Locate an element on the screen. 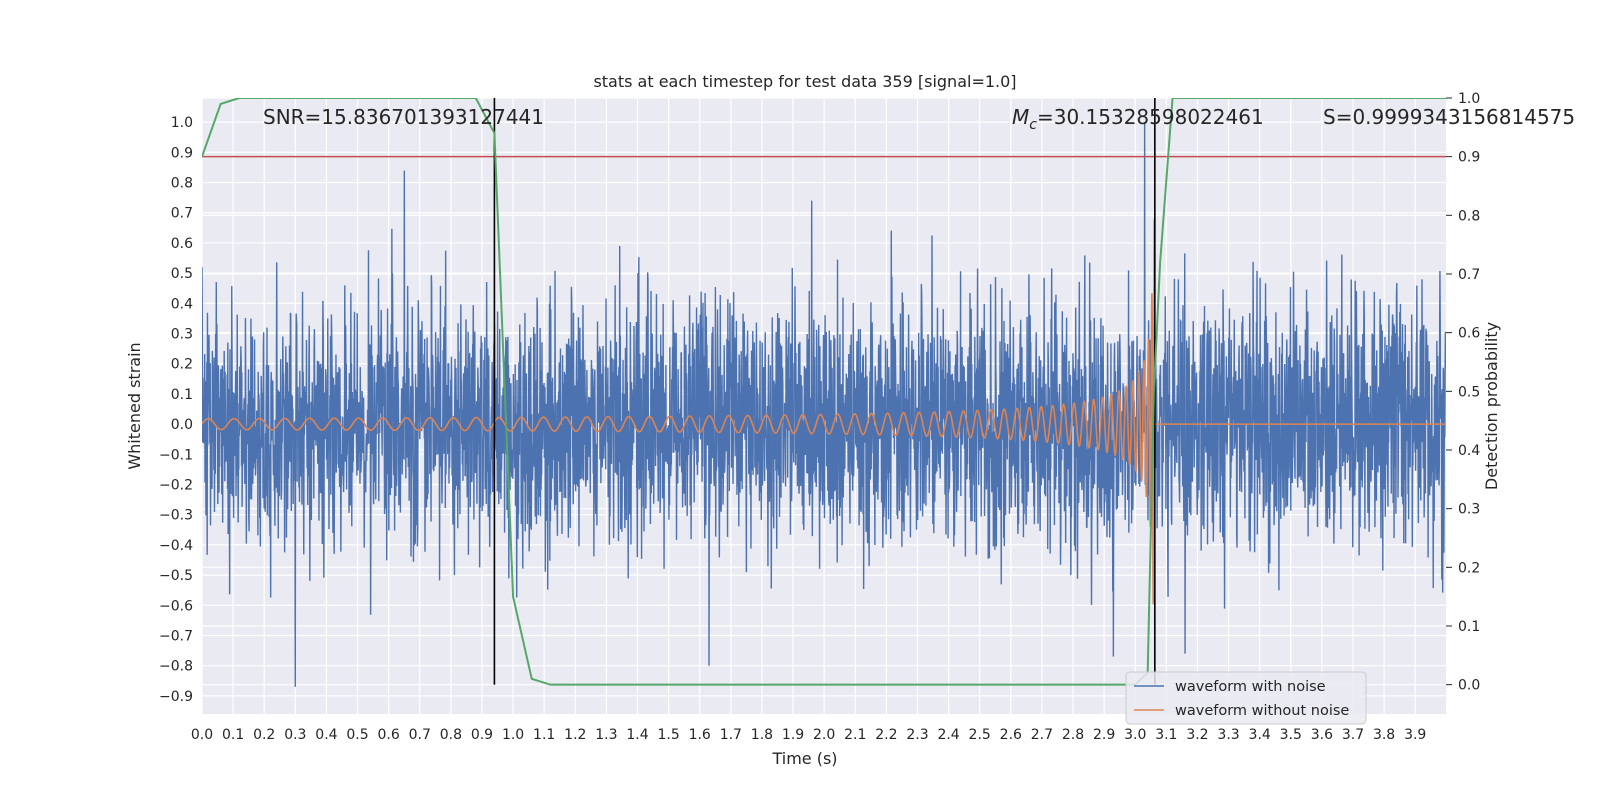 Image resolution: width=1600 pixels, height=800 pixels. x-tick-label: 0.2 is located at coordinates (264, 735).